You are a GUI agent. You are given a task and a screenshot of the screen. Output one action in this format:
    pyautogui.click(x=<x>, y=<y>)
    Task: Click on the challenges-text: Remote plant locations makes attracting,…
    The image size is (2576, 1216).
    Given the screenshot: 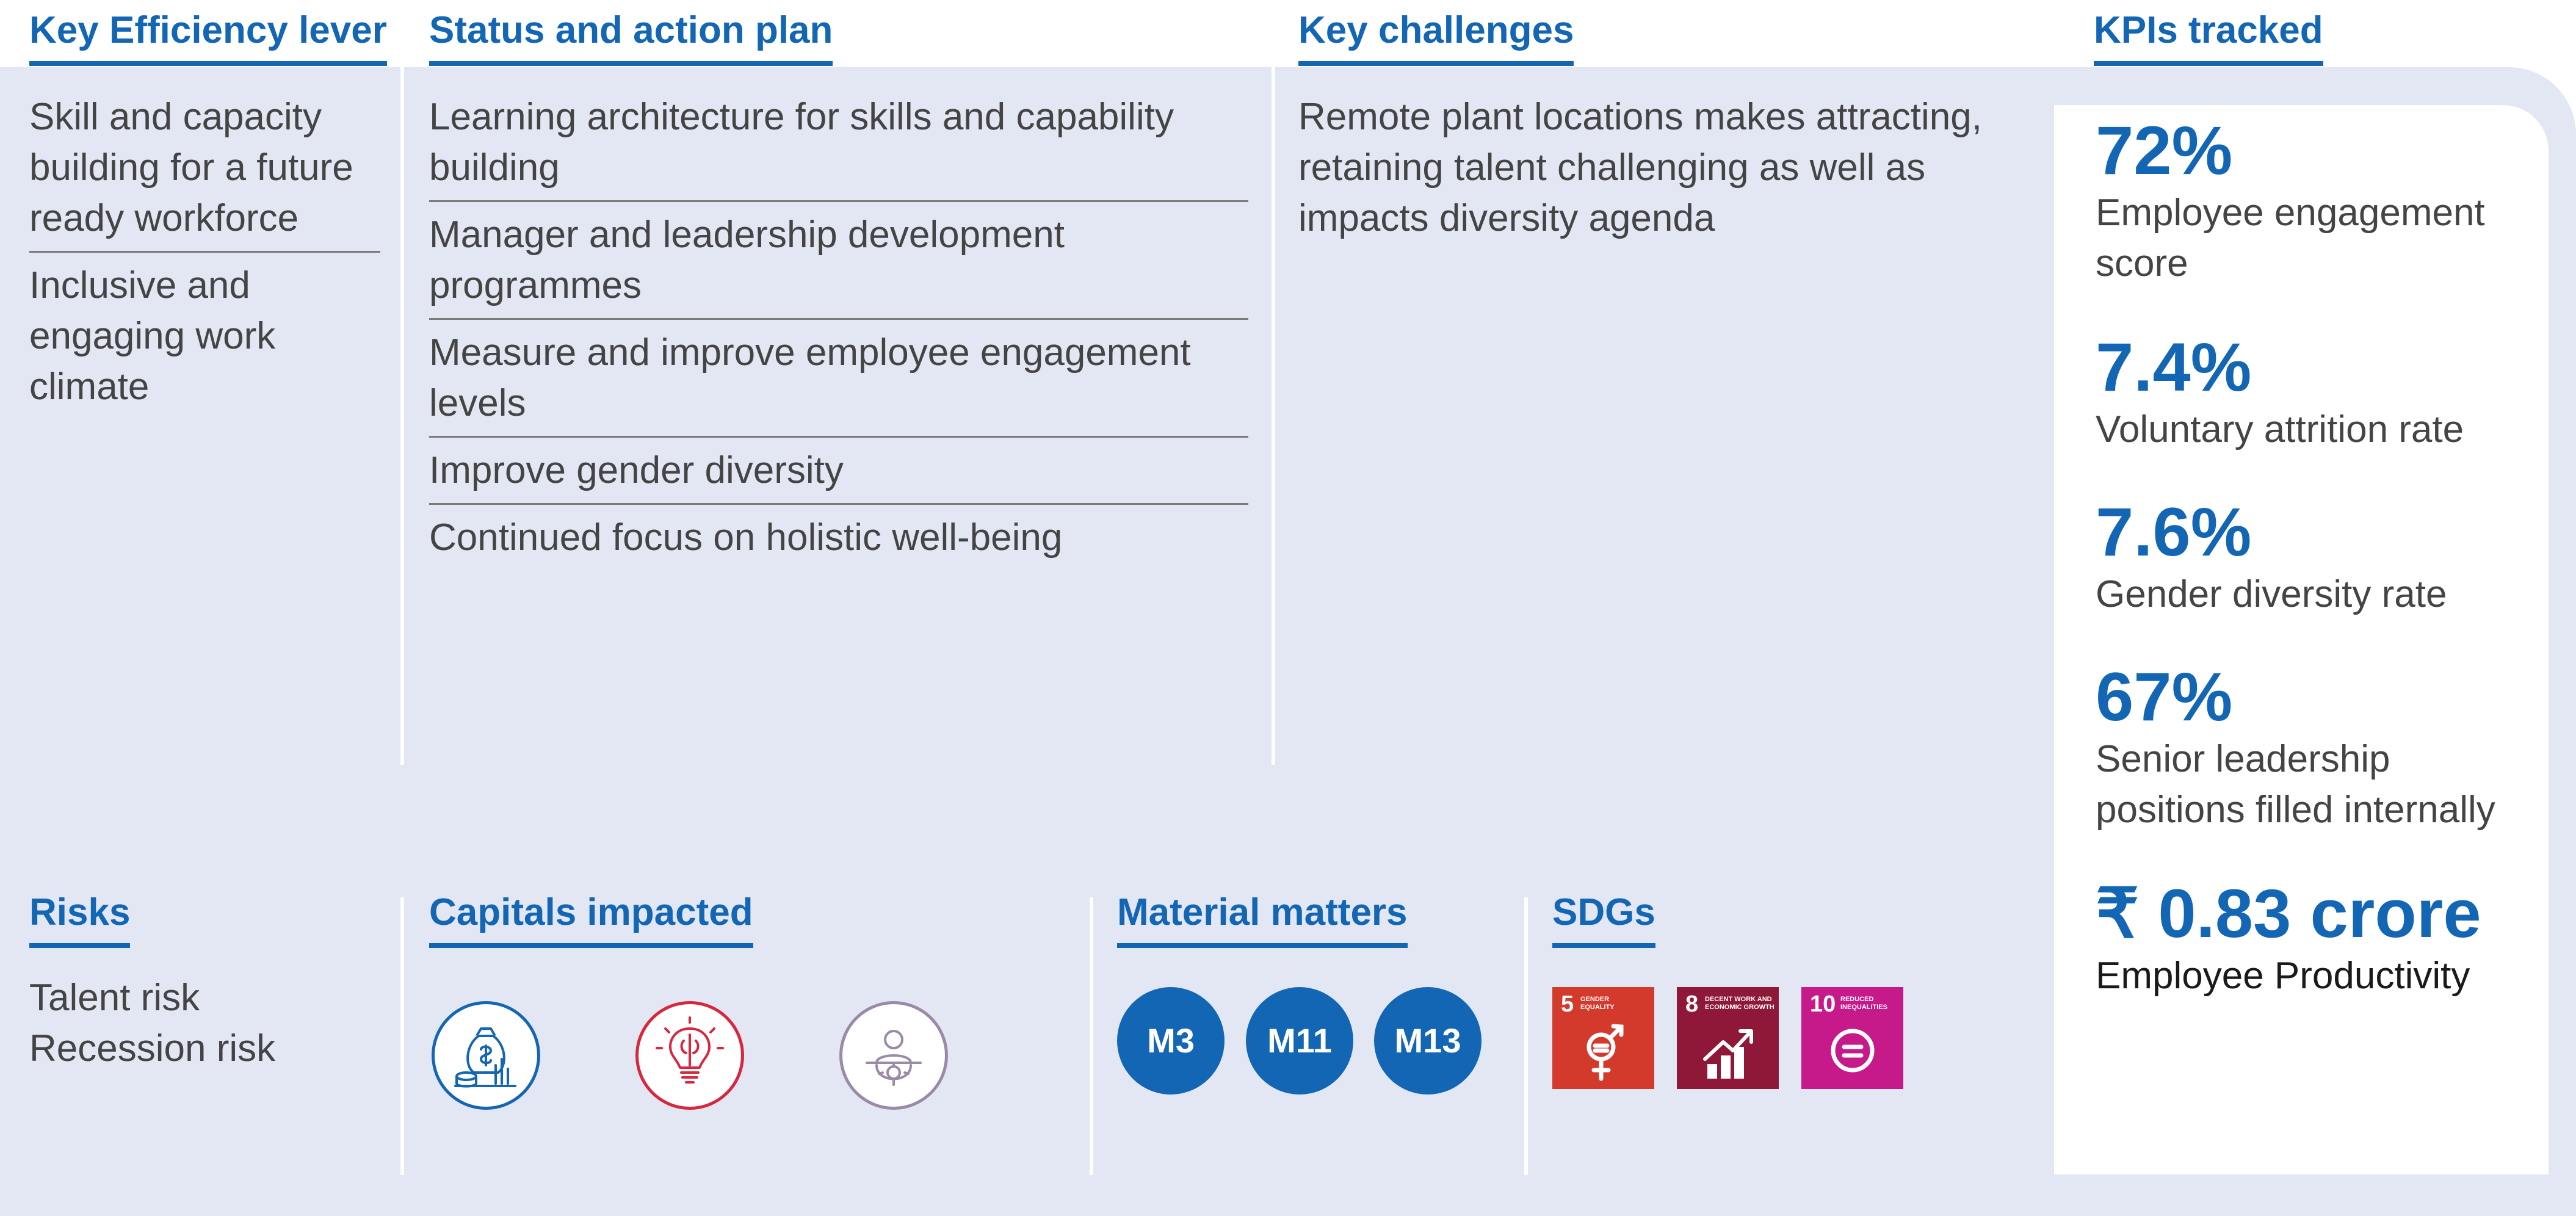 What is the action you would take?
    pyautogui.click(x=1640, y=167)
    